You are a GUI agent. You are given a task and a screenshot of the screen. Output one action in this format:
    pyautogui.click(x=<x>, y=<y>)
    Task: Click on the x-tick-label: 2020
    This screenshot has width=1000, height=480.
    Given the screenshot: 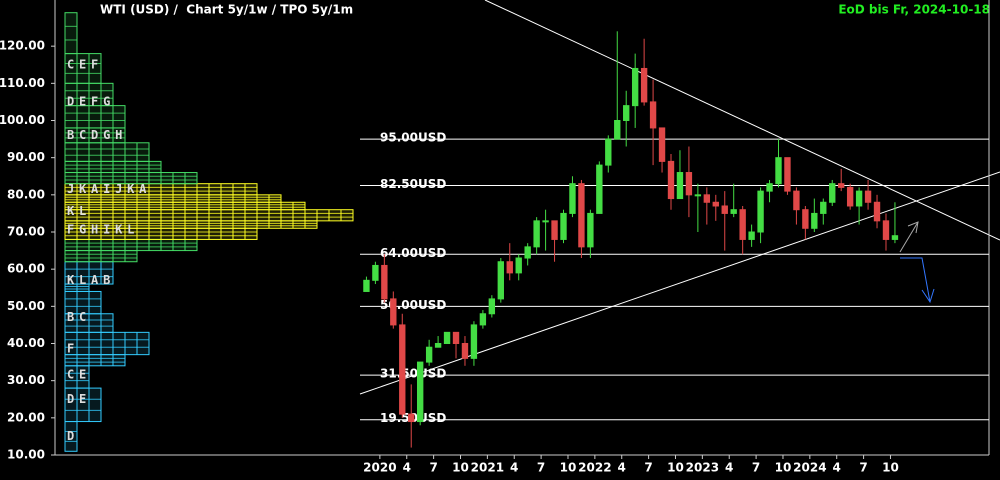 What is the action you would take?
    pyautogui.click(x=379, y=468)
    